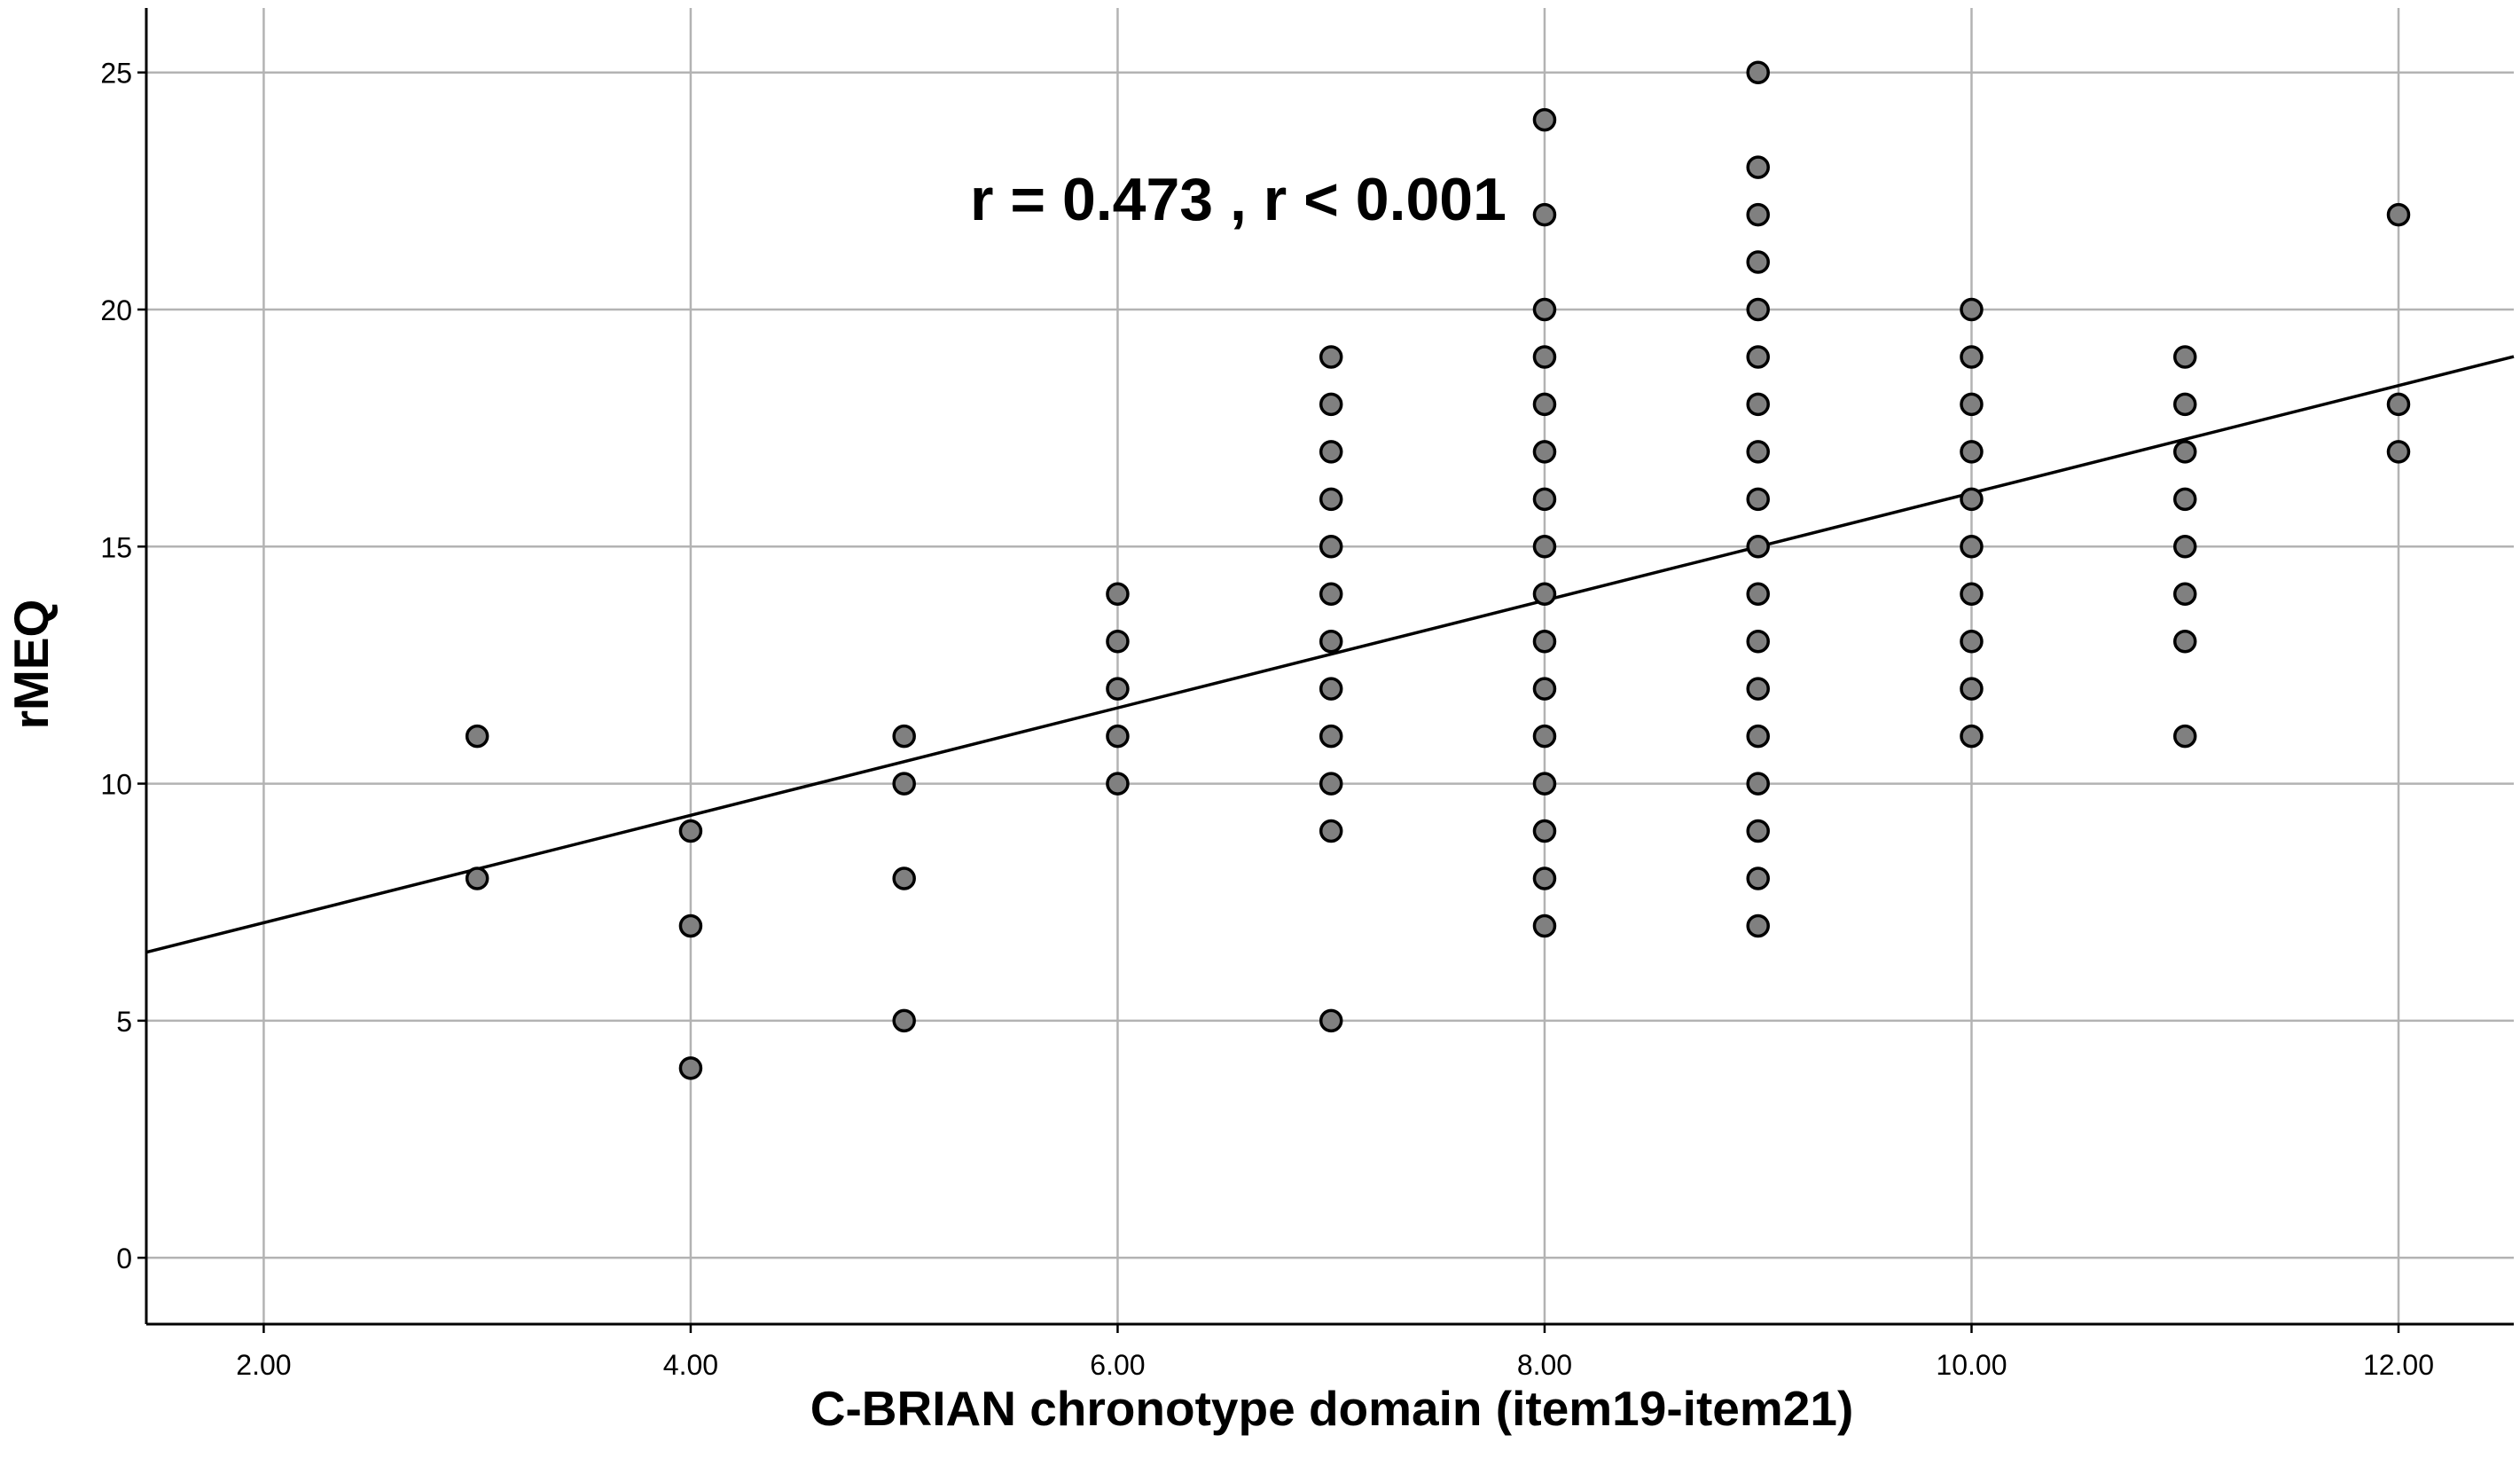 The height and width of the screenshot is (1482, 2520). What do you see at coordinates (116, 74) in the screenshot?
I see `y-tick-label: 25` at bounding box center [116, 74].